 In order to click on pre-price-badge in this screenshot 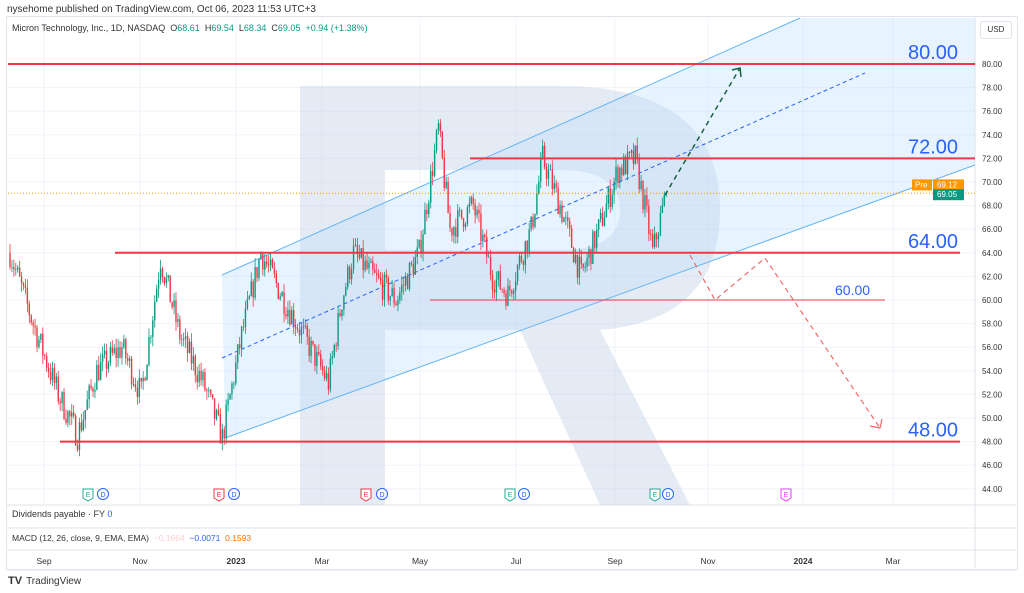, I will do `click(948, 185)`.